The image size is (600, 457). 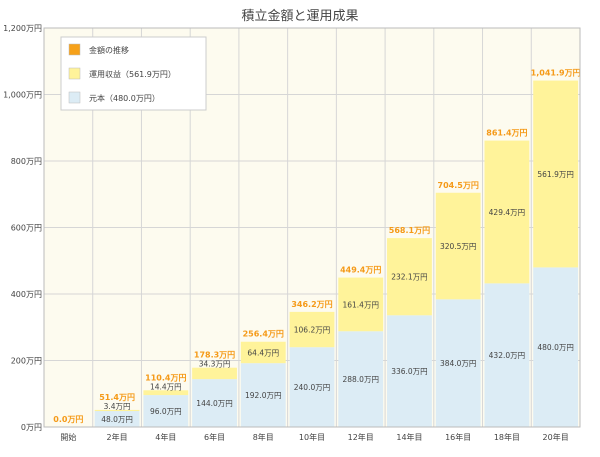 I want to click on gain-value-label: 3.4万円, so click(x=117, y=406).